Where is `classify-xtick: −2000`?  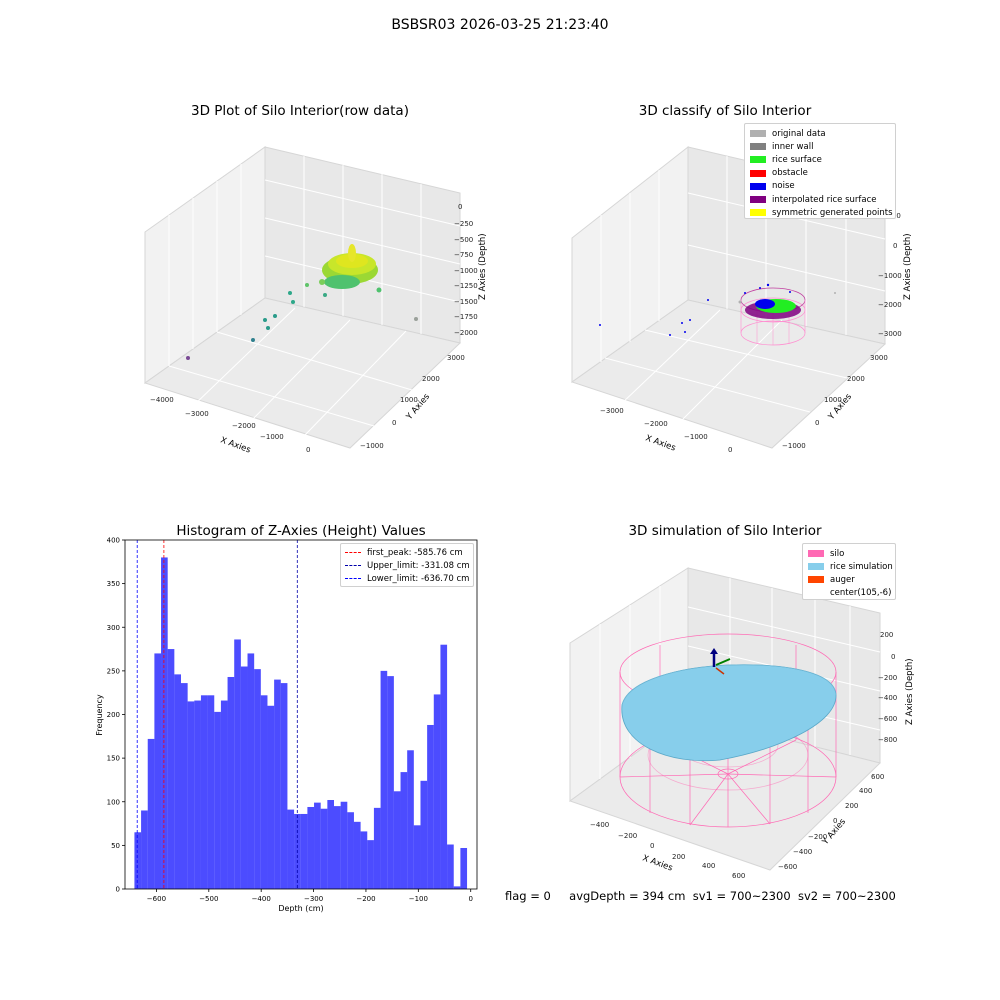 classify-xtick: −2000 is located at coordinates (656, 424).